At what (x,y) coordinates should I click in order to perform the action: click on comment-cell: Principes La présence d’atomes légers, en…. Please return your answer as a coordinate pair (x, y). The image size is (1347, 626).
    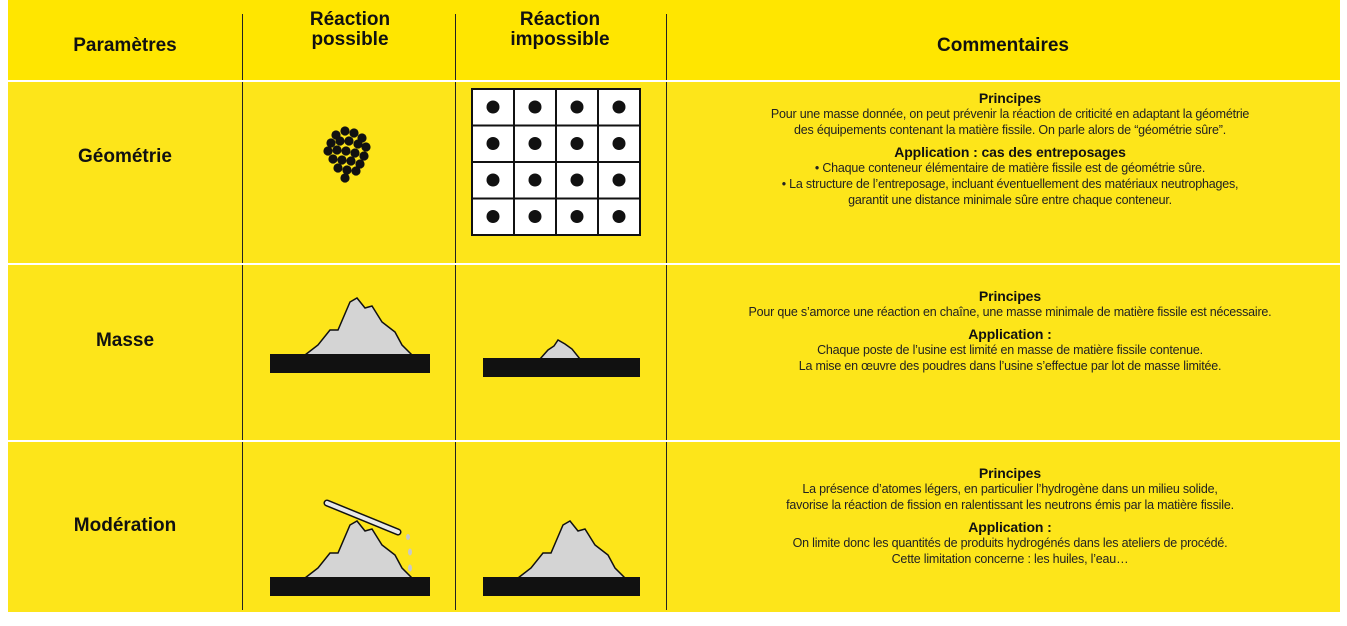
    Looking at the image, I should click on (1010, 516).